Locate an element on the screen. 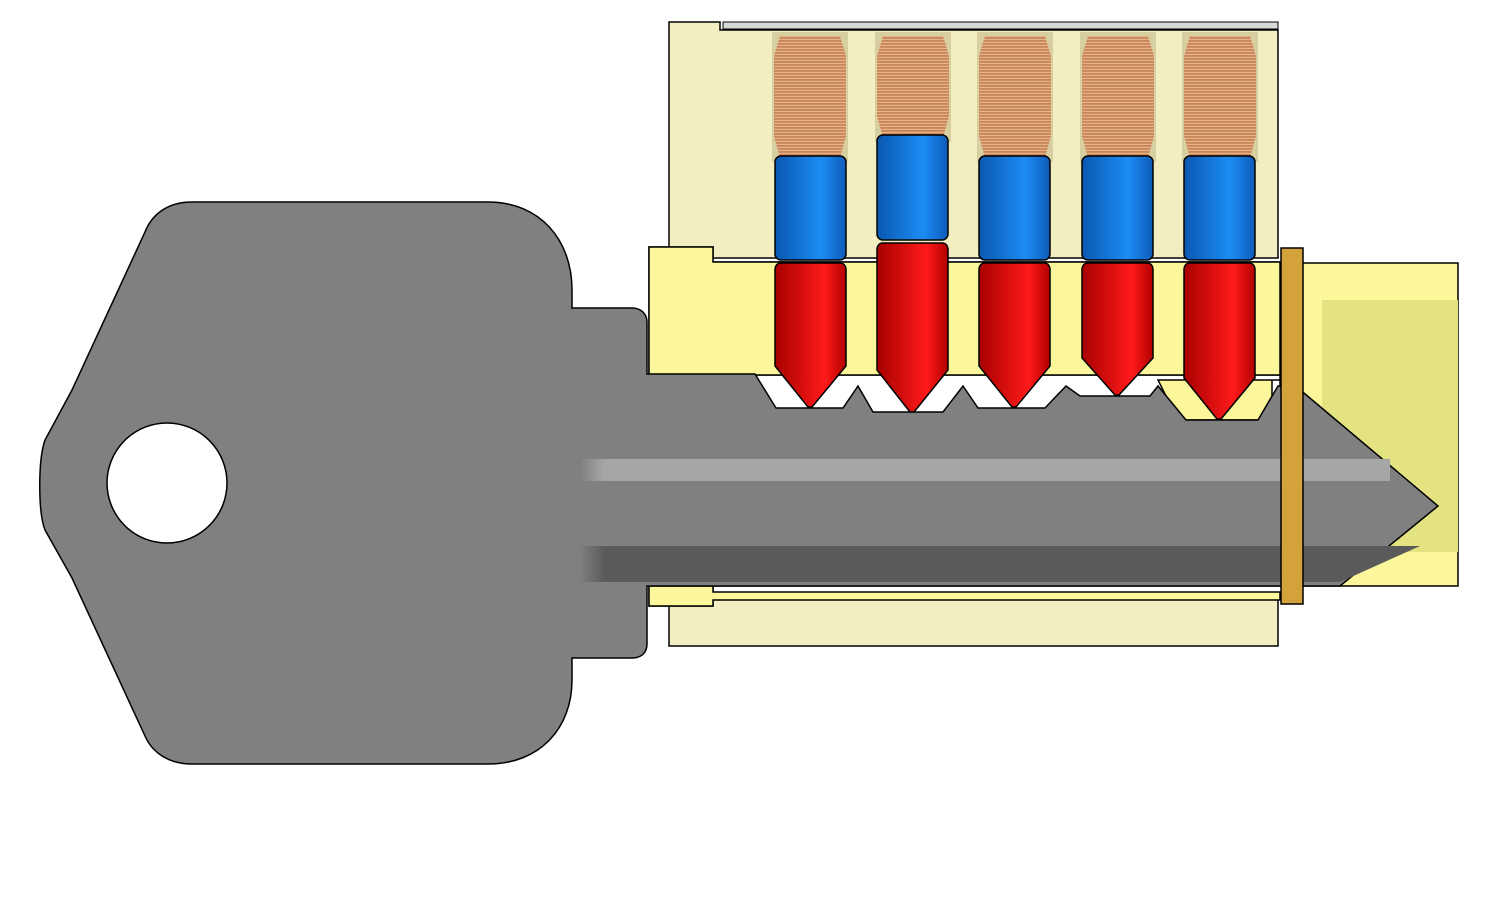  driver-pins is located at coordinates (1015, 197).